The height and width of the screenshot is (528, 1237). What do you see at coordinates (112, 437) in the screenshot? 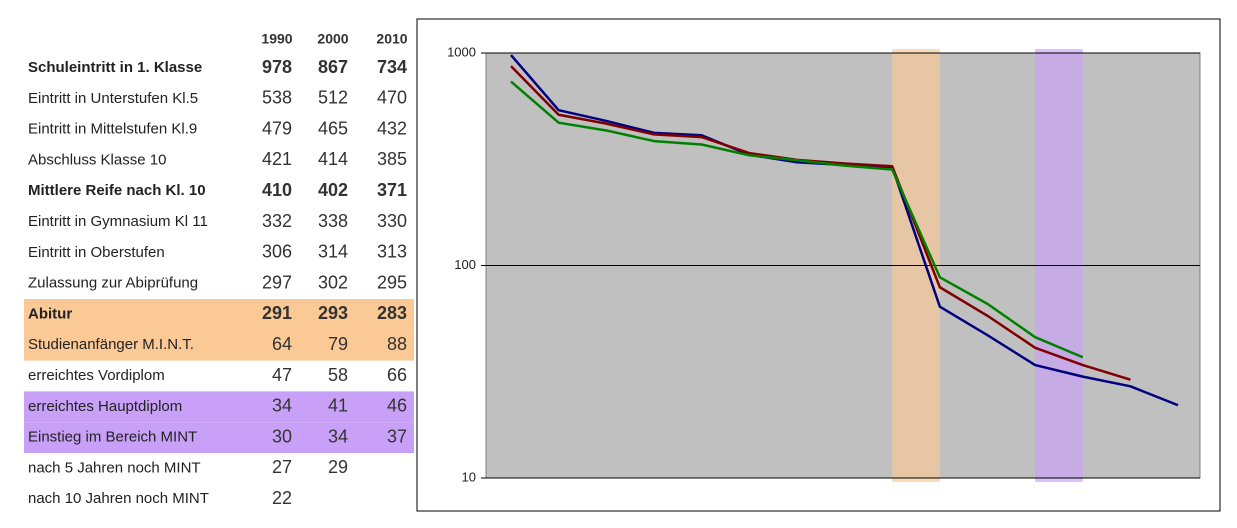
I see `row-label: Einstieg im Bereich MINT` at bounding box center [112, 437].